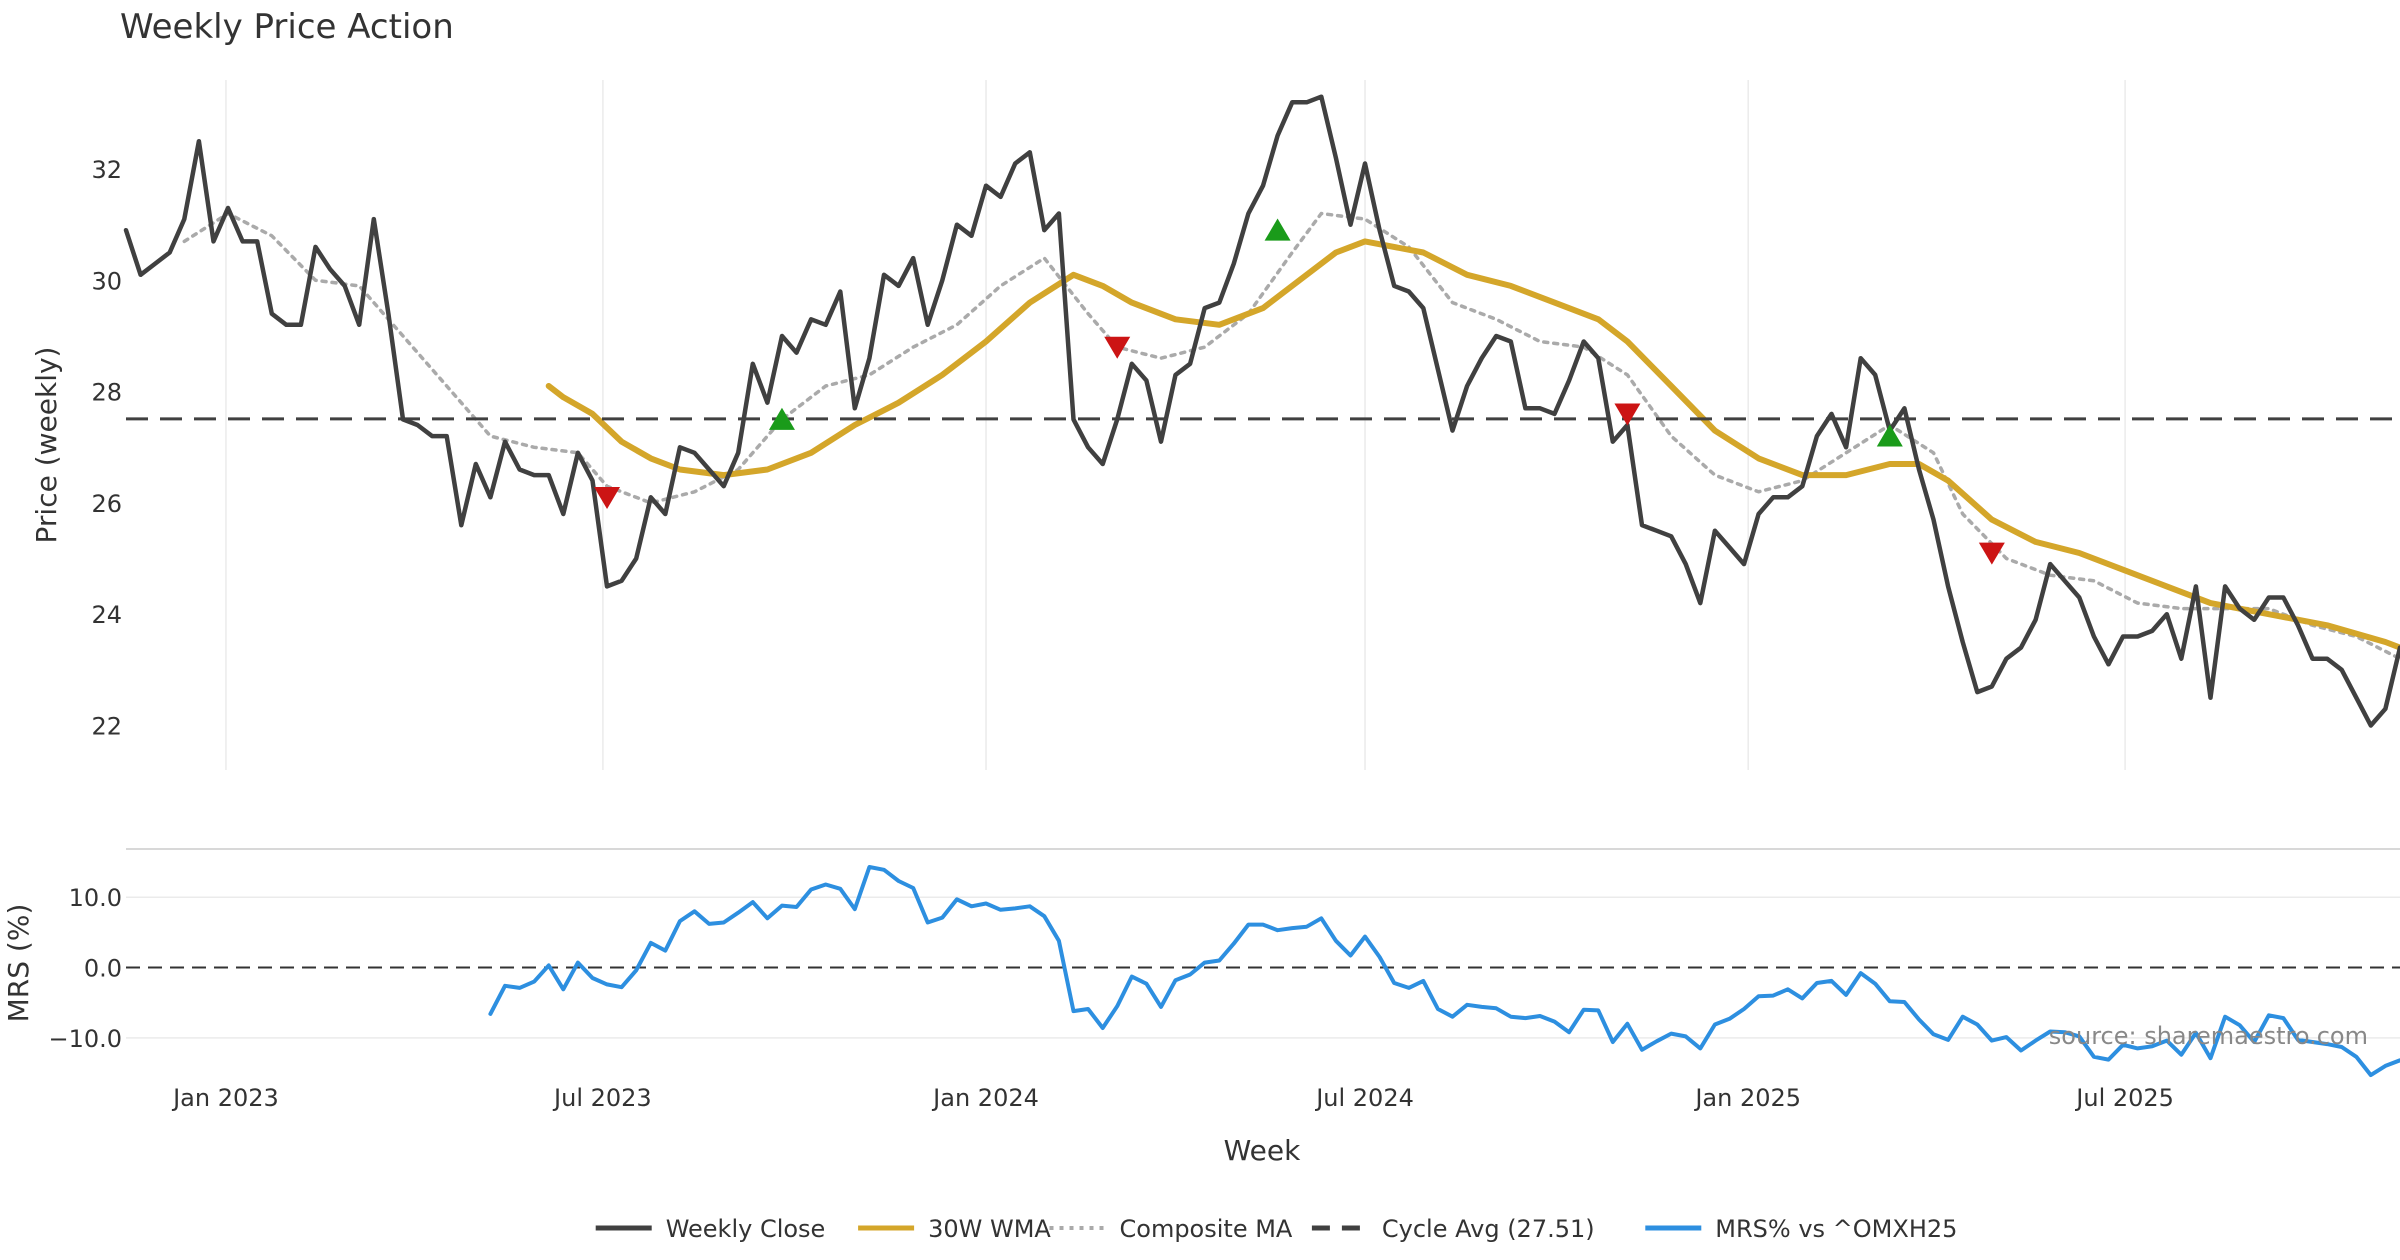 This screenshot has width=2400, height=1260. Describe the element at coordinates (1836, 1229) in the screenshot. I see `legend-label-mrs-vs-omxh25: MRS% vs ^OMXH25` at that location.